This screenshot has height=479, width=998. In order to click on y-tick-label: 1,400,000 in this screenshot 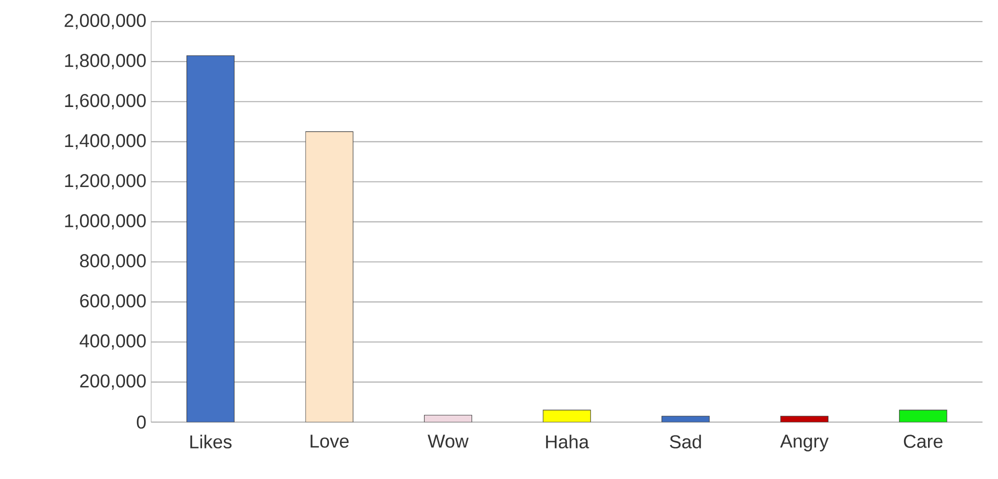, I will do `click(105, 142)`.